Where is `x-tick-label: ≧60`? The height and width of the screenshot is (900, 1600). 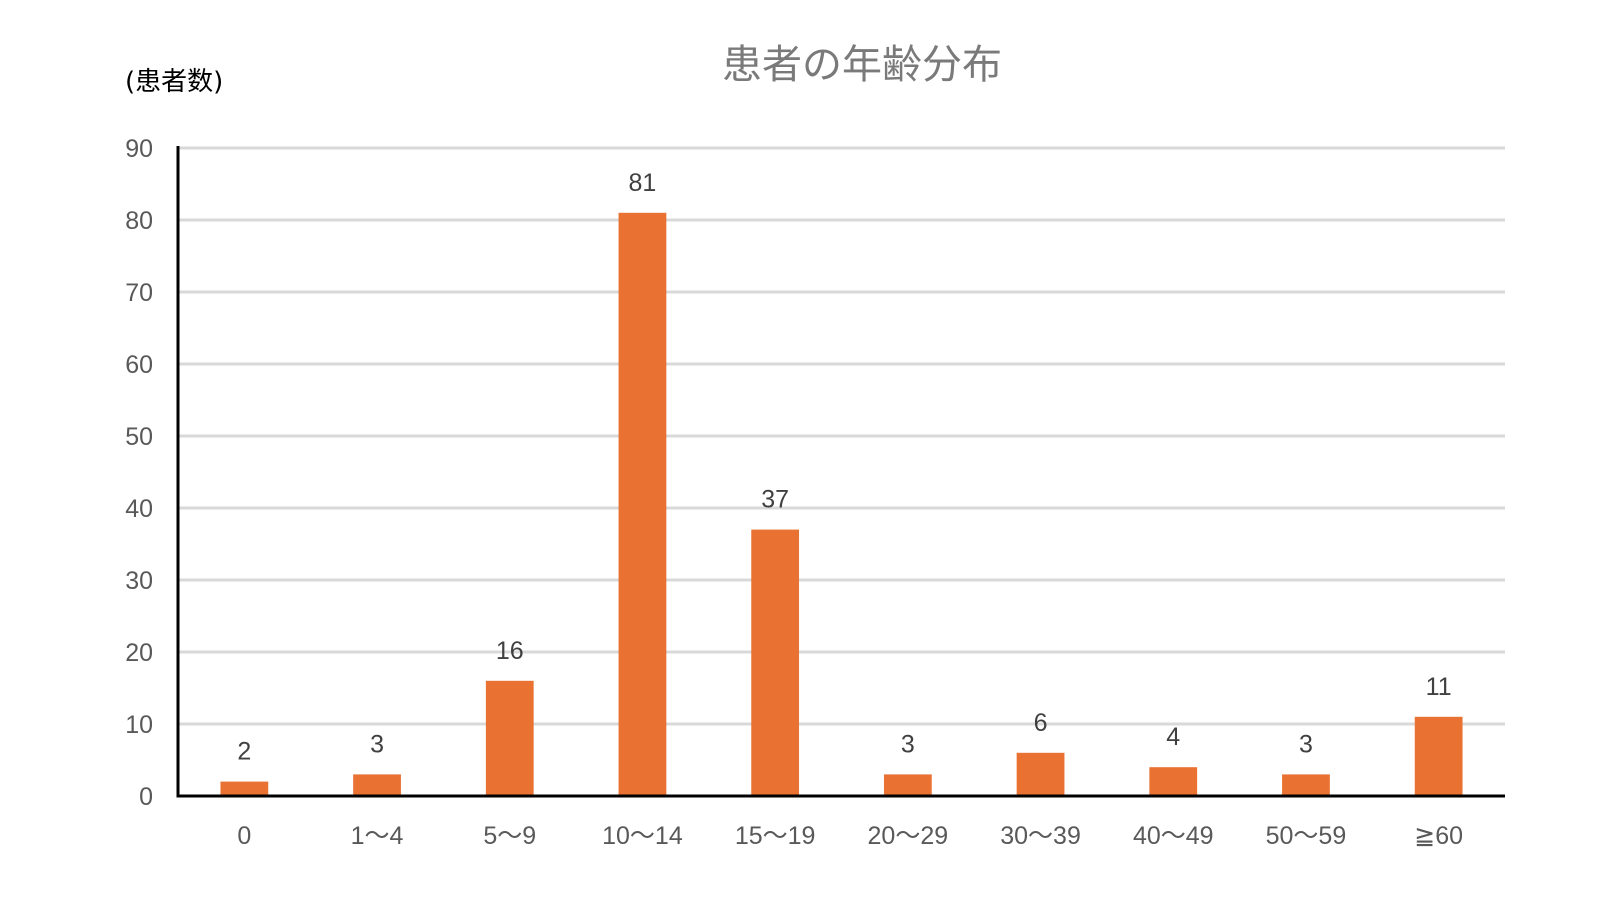 x-tick-label: ≧60 is located at coordinates (1438, 836).